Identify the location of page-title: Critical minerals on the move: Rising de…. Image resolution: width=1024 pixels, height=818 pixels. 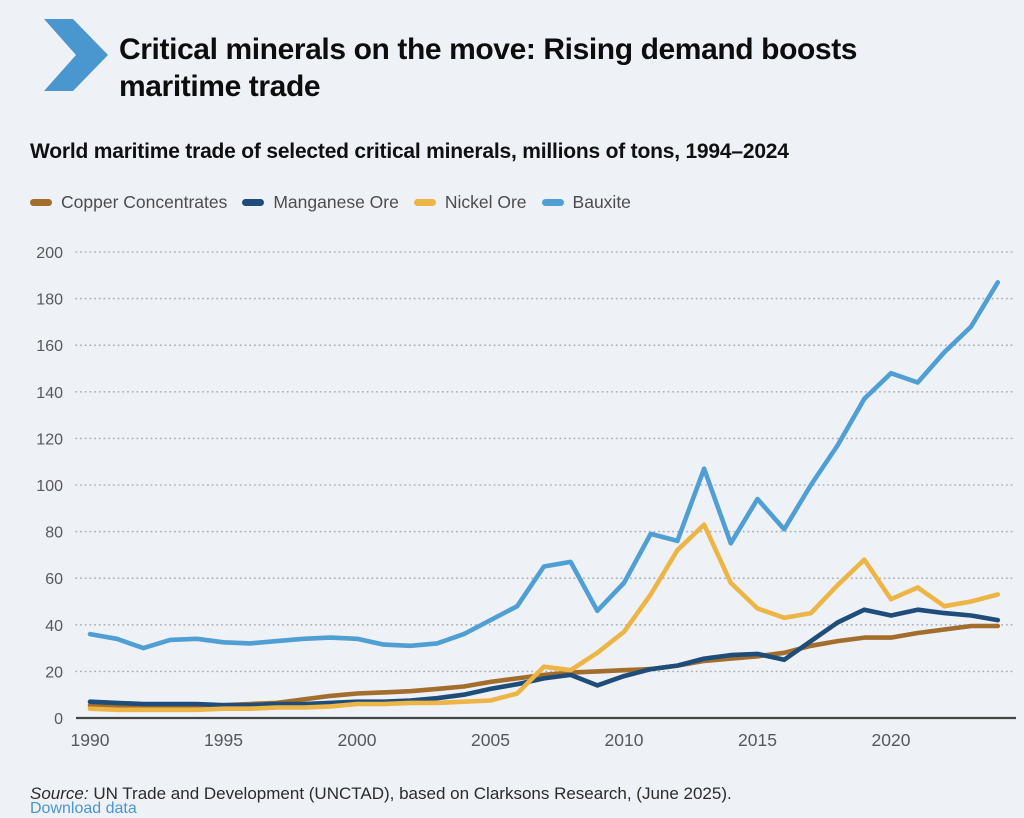
(488, 68).